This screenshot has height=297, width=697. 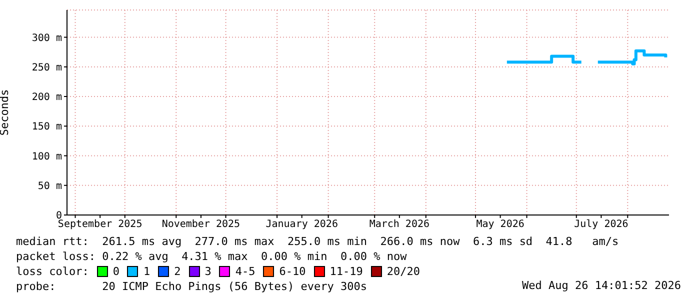 What do you see at coordinates (403, 271) in the screenshot?
I see `legend-label: 20/20` at bounding box center [403, 271].